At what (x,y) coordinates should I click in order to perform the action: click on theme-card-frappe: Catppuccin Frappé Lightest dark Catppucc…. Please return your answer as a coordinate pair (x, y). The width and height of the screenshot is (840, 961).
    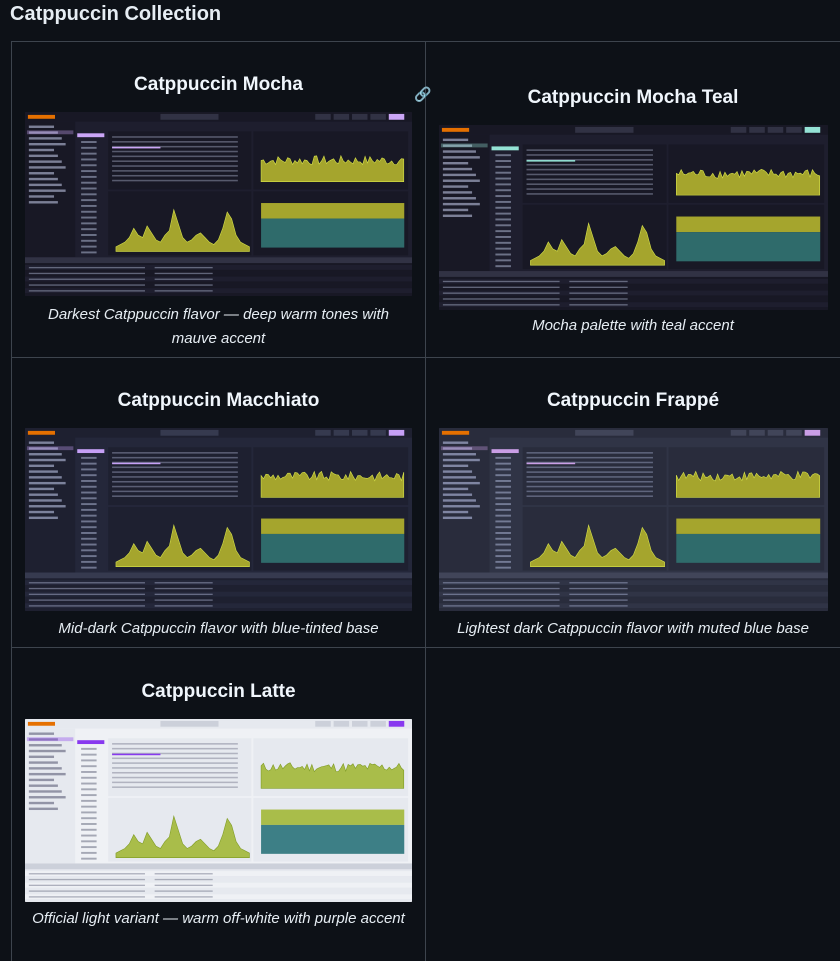
    Looking at the image, I should click on (633, 503).